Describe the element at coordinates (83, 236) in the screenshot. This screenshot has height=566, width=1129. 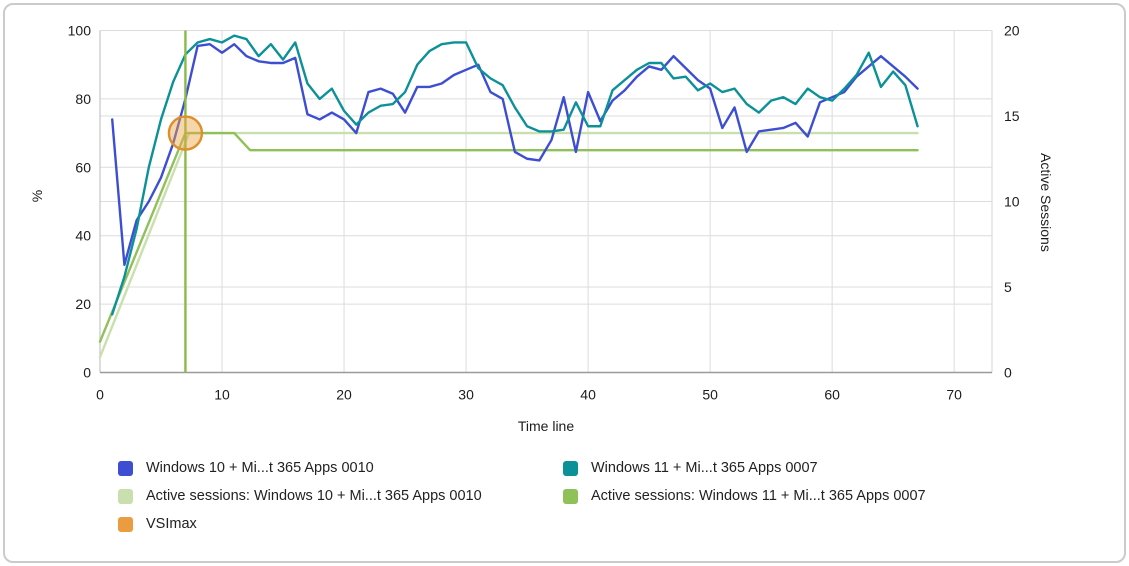
I see `y-left-tick-label: 40` at that location.